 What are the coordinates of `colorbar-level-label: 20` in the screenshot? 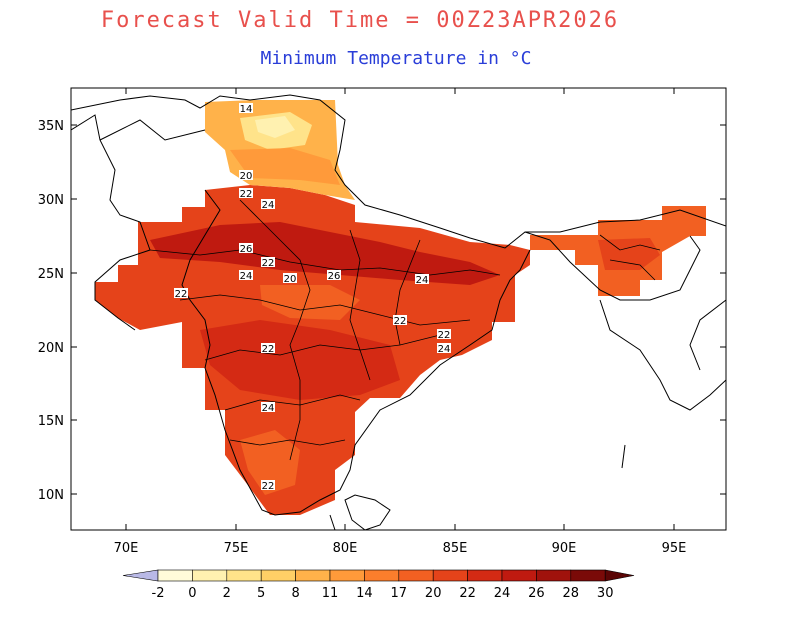 It's located at (433, 593).